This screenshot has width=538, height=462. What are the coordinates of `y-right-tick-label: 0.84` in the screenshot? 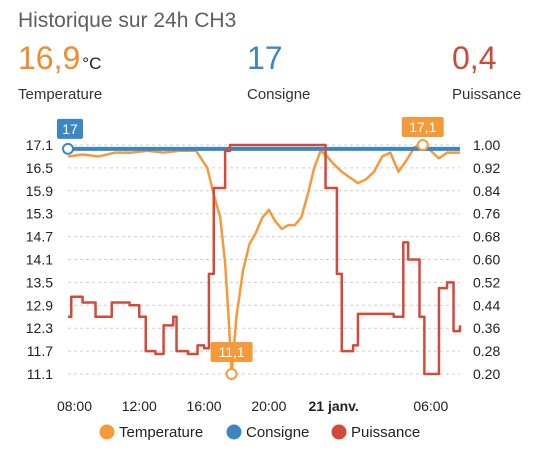 It's located at (486, 191).